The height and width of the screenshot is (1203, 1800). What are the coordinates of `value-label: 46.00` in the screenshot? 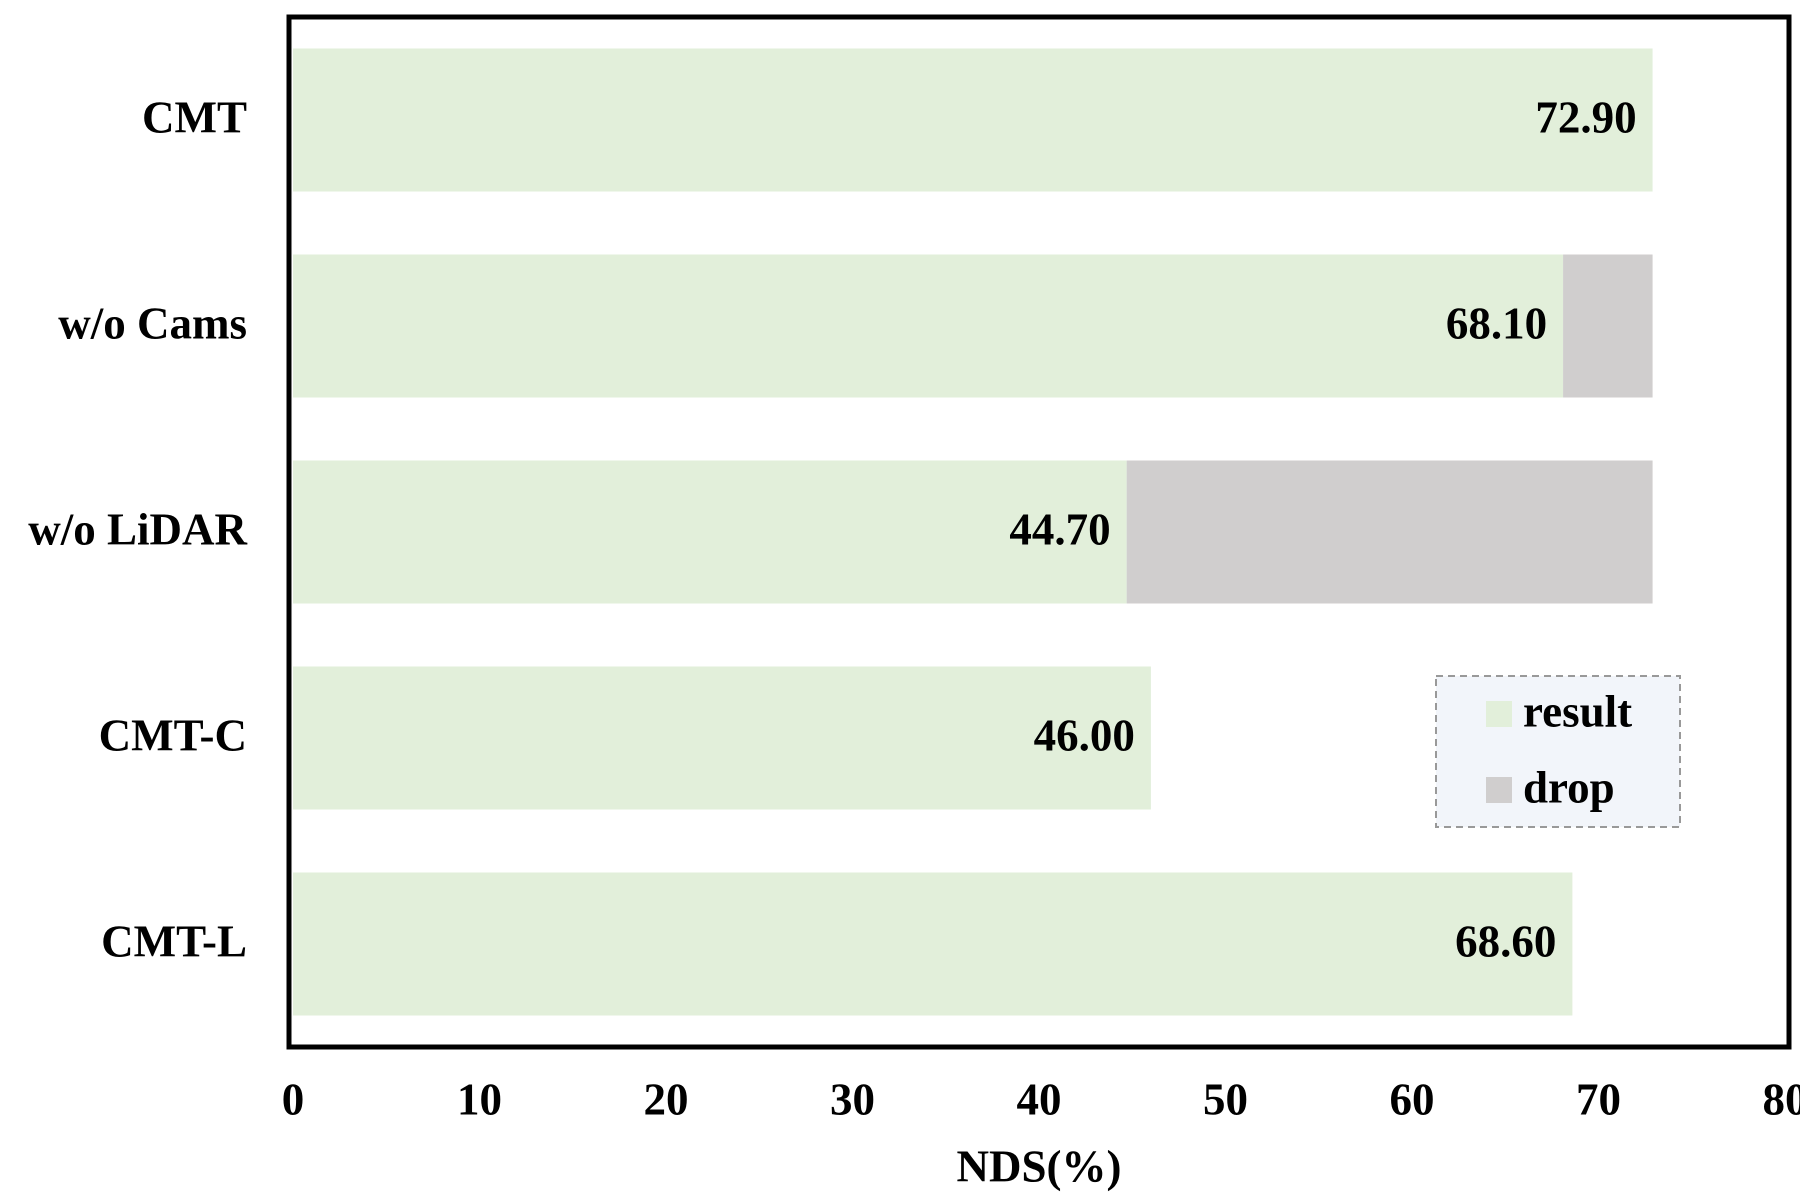 It's located at (1084, 735).